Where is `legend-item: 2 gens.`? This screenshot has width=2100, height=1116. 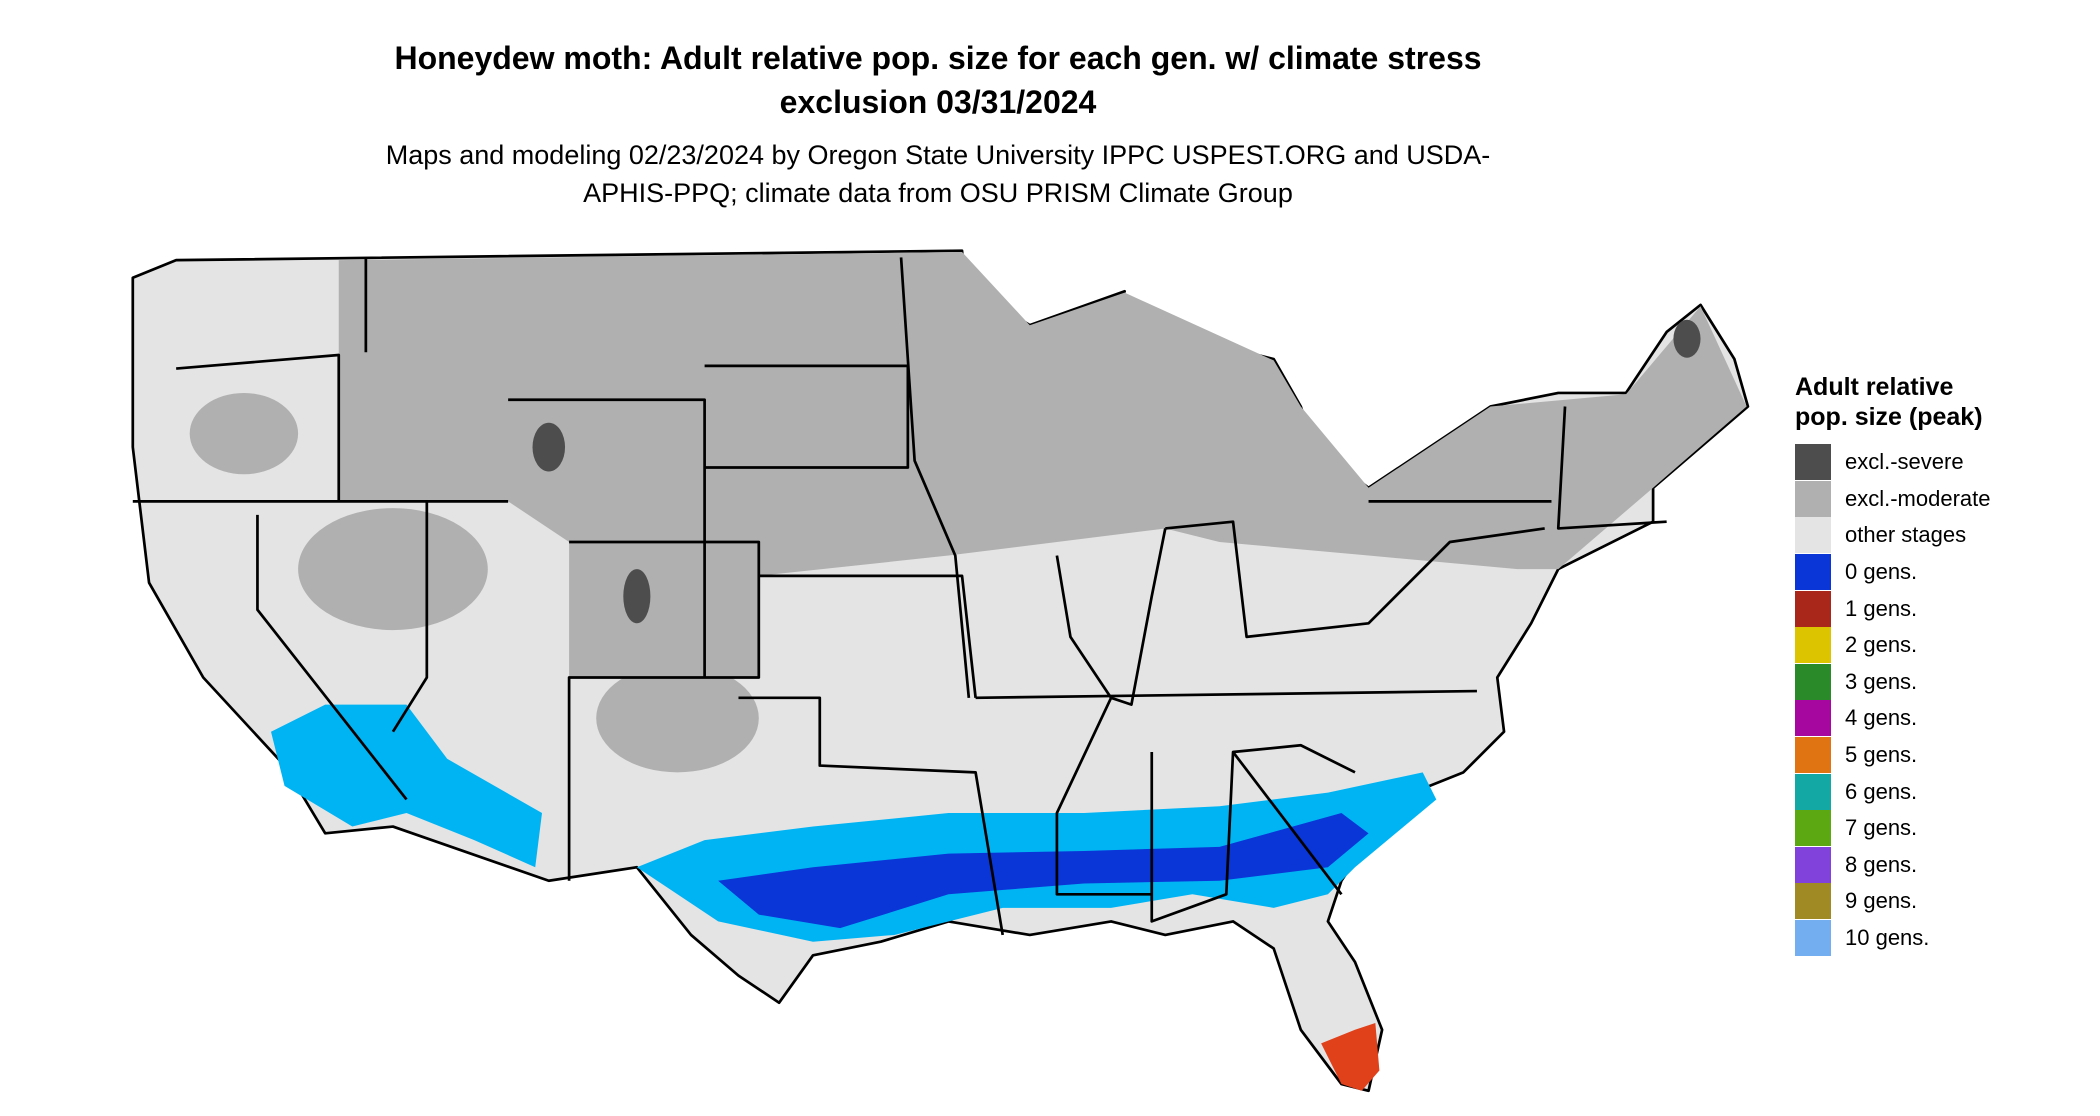
legend-item: 2 gens. is located at coordinates (1895, 645).